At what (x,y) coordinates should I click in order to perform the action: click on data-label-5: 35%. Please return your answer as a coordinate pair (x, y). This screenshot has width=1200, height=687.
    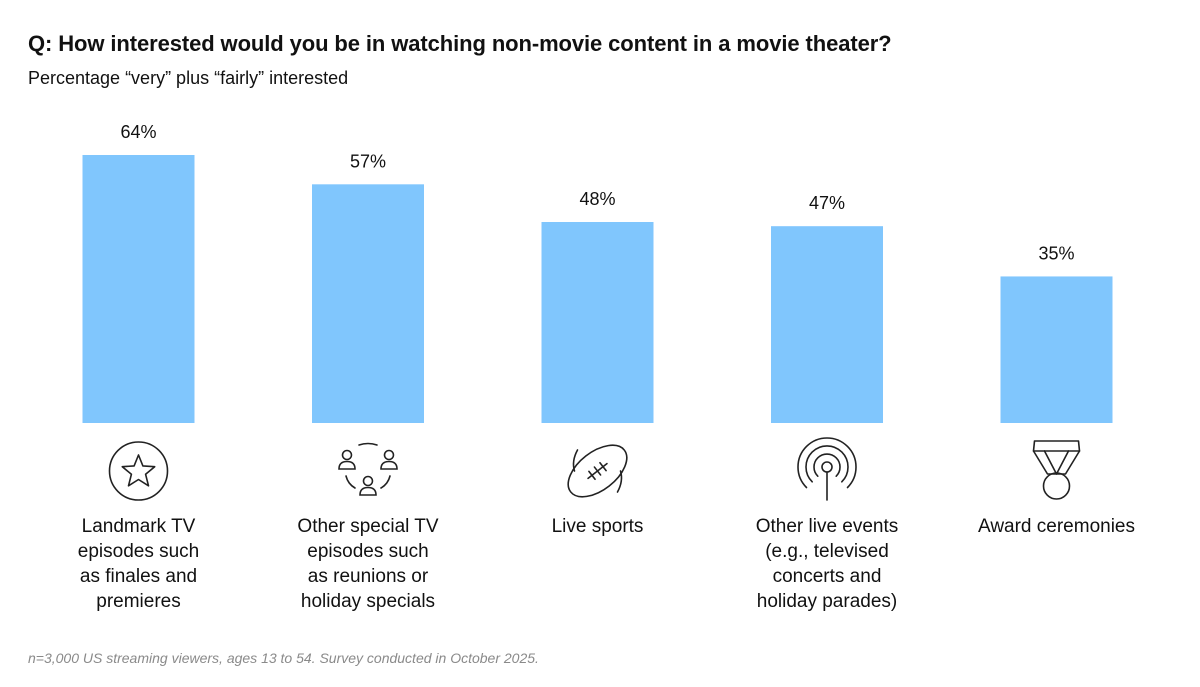
    Looking at the image, I should click on (1056, 253).